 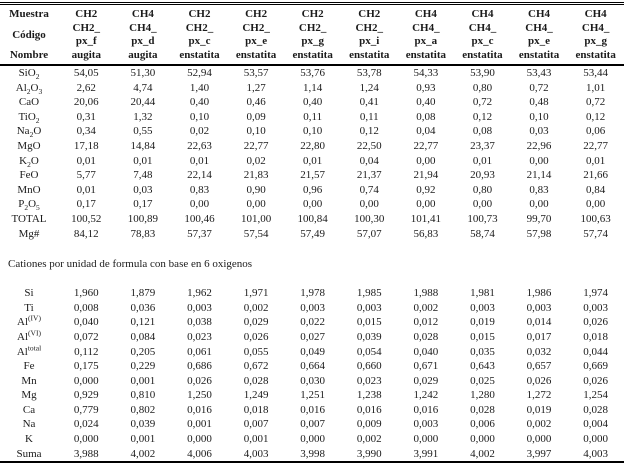 What do you see at coordinates (256, 293) in the screenshot?
I see `cation-value-cell: 1,971` at bounding box center [256, 293].